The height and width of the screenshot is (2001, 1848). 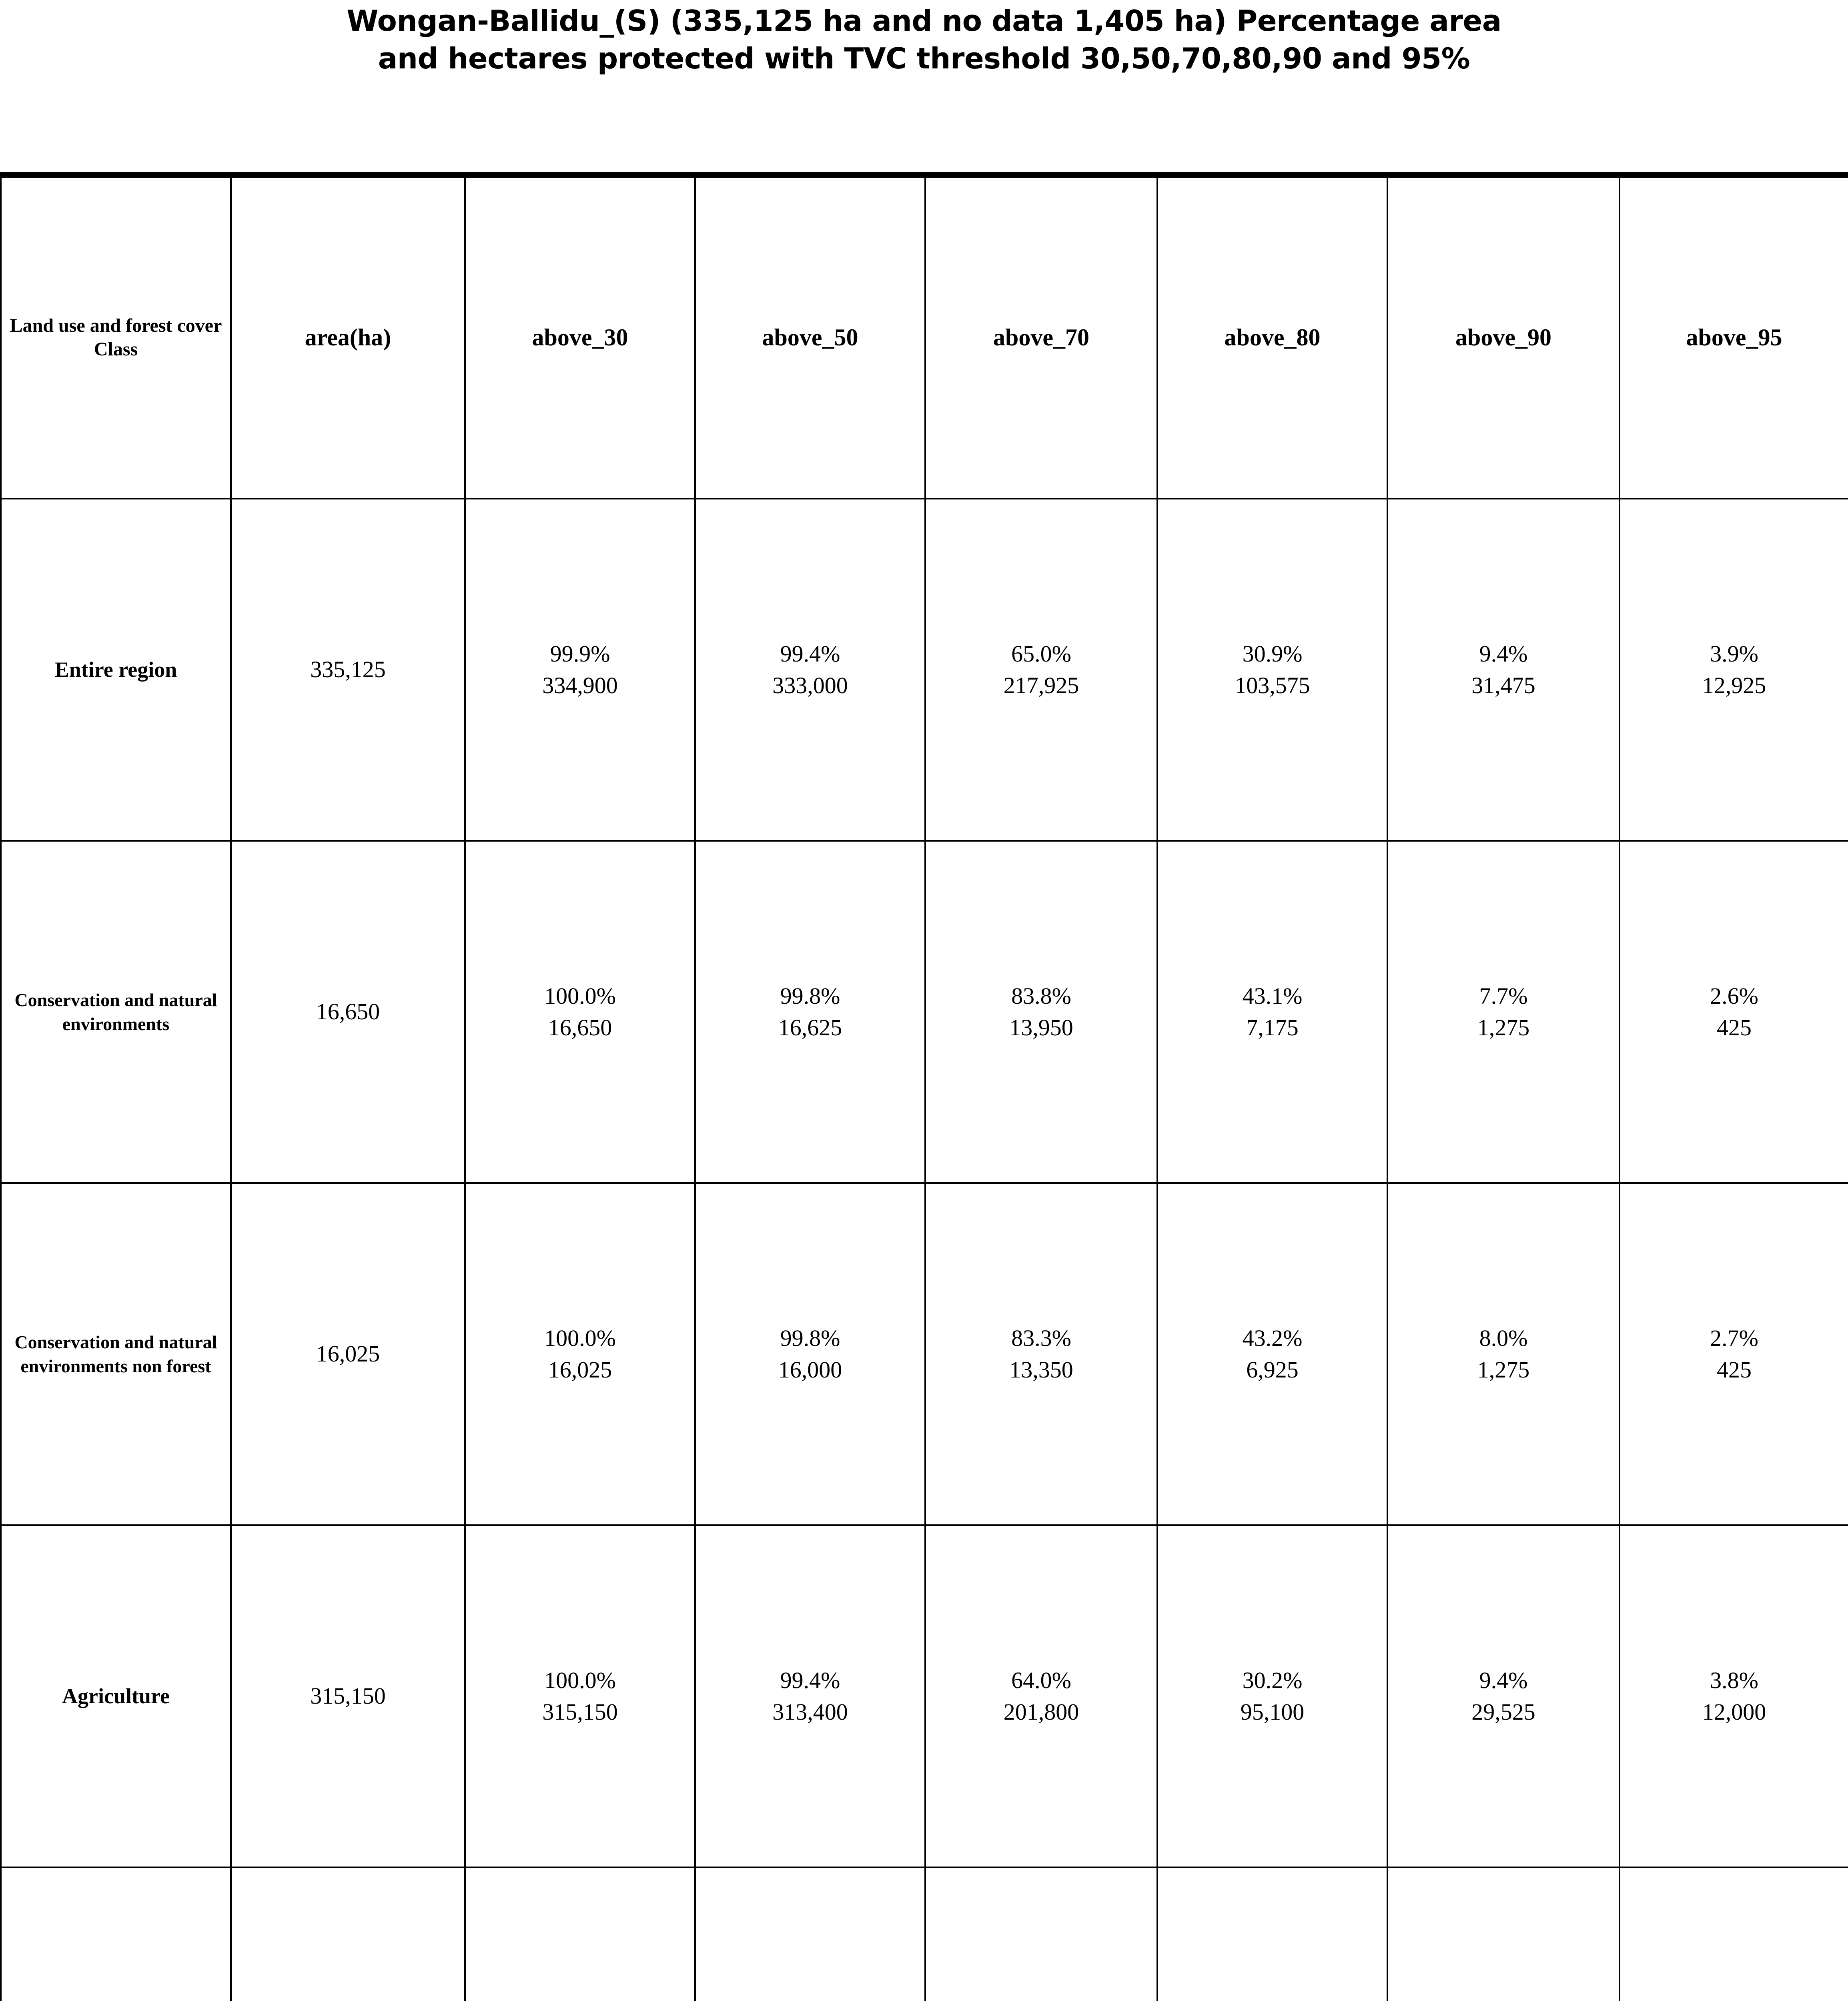 I want to click on column-header-area: area(ha), so click(x=348, y=336).